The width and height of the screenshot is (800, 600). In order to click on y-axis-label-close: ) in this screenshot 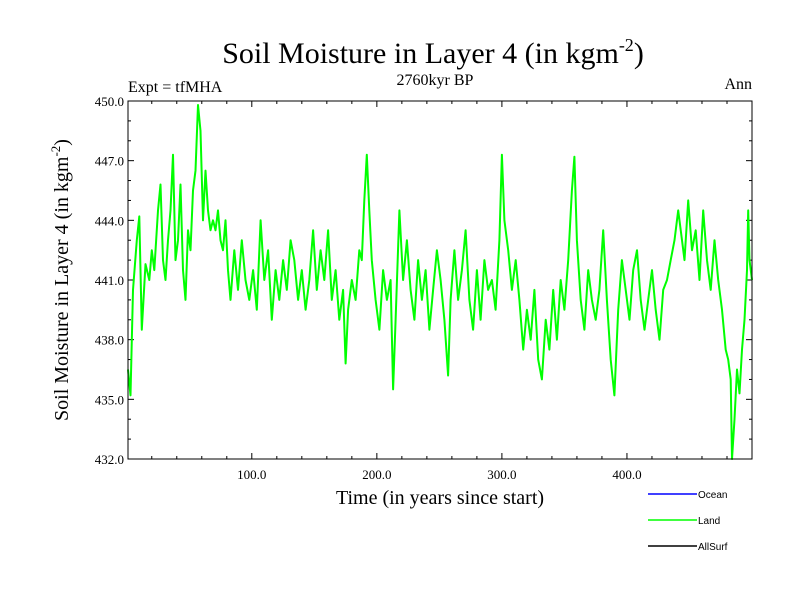, I will do `click(62, 142)`.